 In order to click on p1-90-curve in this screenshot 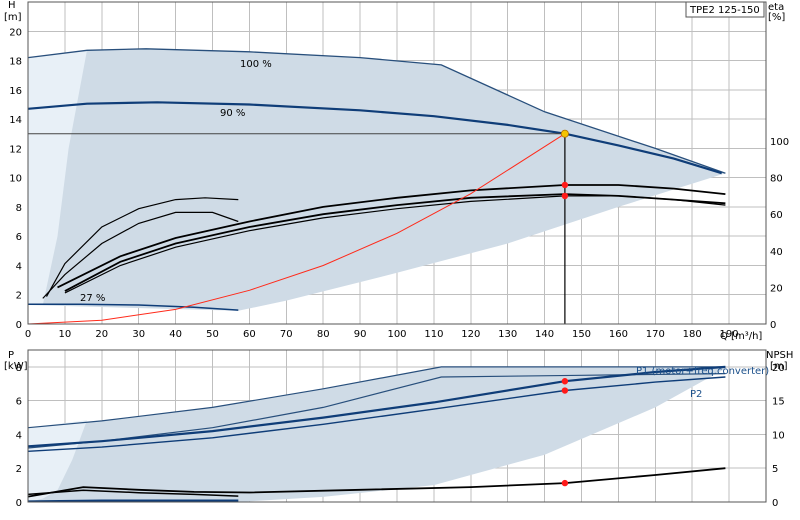, I will do `click(376, 406)`.